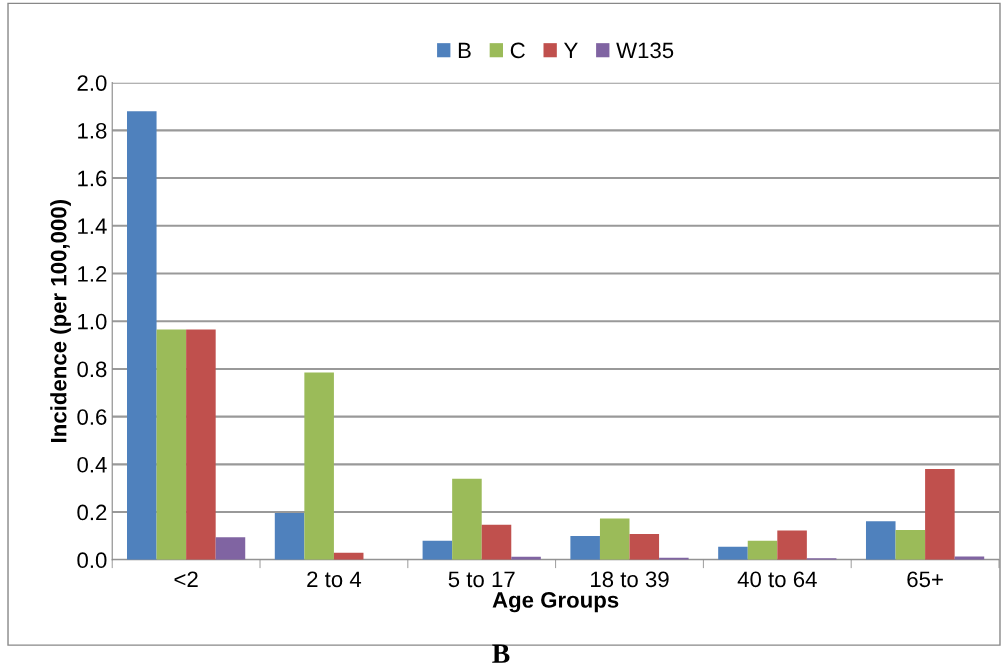 Image resolution: width=1002 pixels, height=672 pixels. I want to click on y-tick-label: 0.6, so click(92, 417).